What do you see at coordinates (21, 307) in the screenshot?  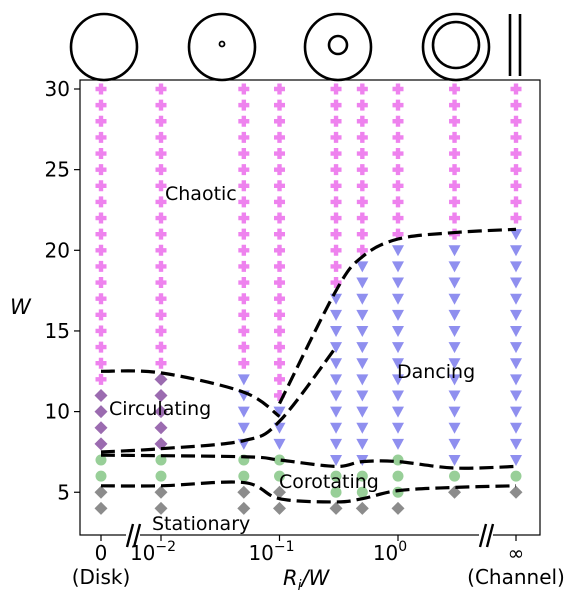 I see `y-axis-title: W` at bounding box center [21, 307].